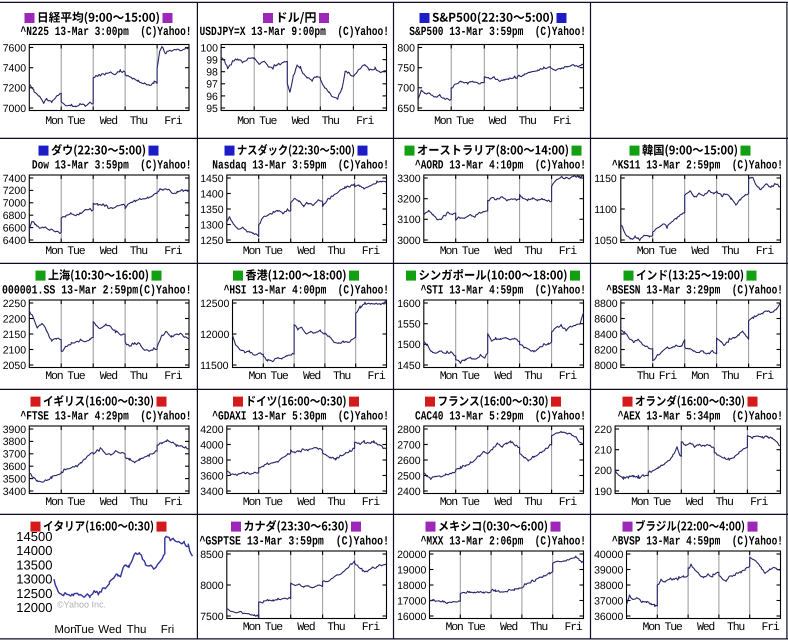 This screenshot has width=788, height=640. I want to click on svg-text: 7200, so click(15, 191).